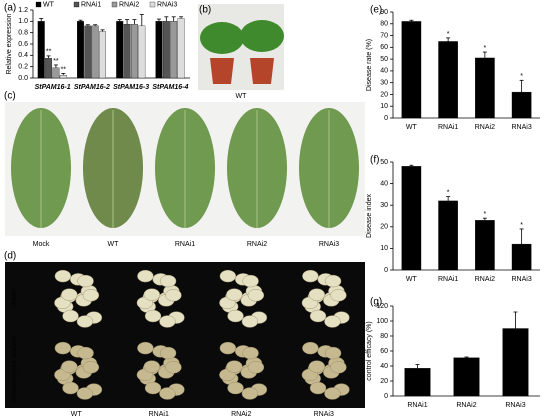 This screenshot has width=550, height=420. Describe the element at coordinates (23, 44) in the screenshot. I see `y-tick-label: 0.6` at that location.